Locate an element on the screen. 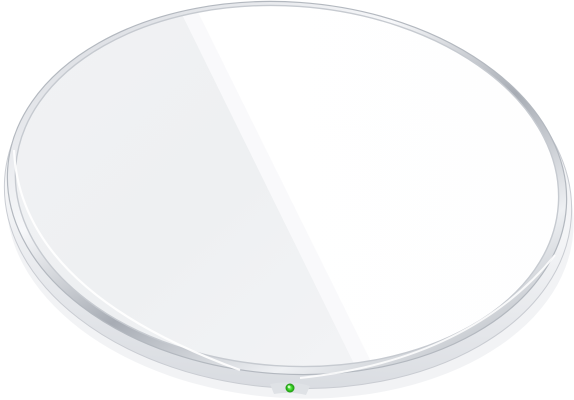 This screenshot has height=400, width=574. rim-highlight-right is located at coordinates (427, 316).